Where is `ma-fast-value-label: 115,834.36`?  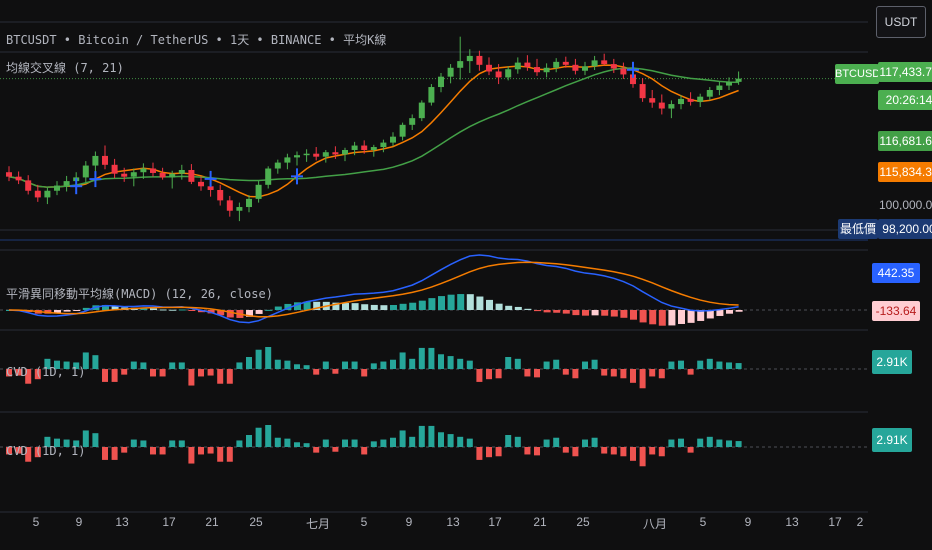 ma-fast-value-label: 115,834.36 is located at coordinates (905, 172).